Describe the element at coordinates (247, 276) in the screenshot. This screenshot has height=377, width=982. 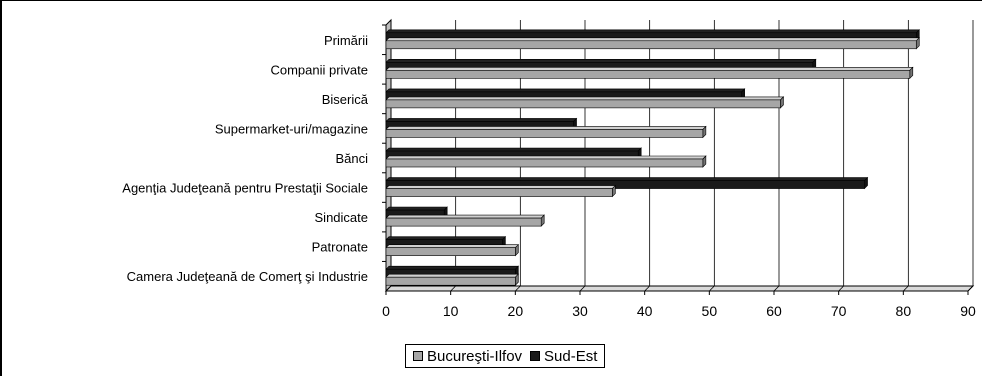
I see `category-label-camera-judeteana-de-comert-si-industrie: Camera Judeţeană de Comerţ şi Industrie` at that location.